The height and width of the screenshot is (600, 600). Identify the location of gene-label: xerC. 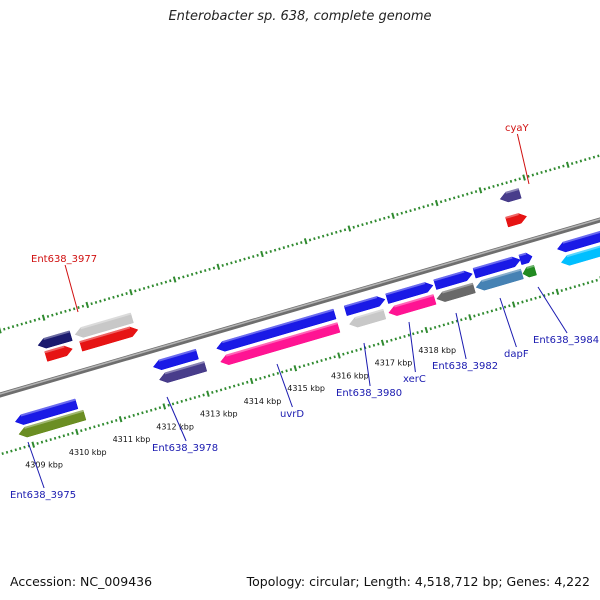
(414, 353).